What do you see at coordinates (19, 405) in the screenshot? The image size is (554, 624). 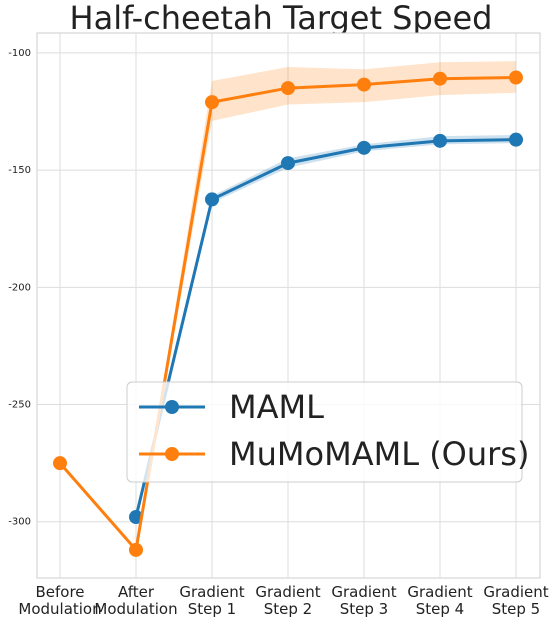 I see `y-tick-label: -250` at bounding box center [19, 405].